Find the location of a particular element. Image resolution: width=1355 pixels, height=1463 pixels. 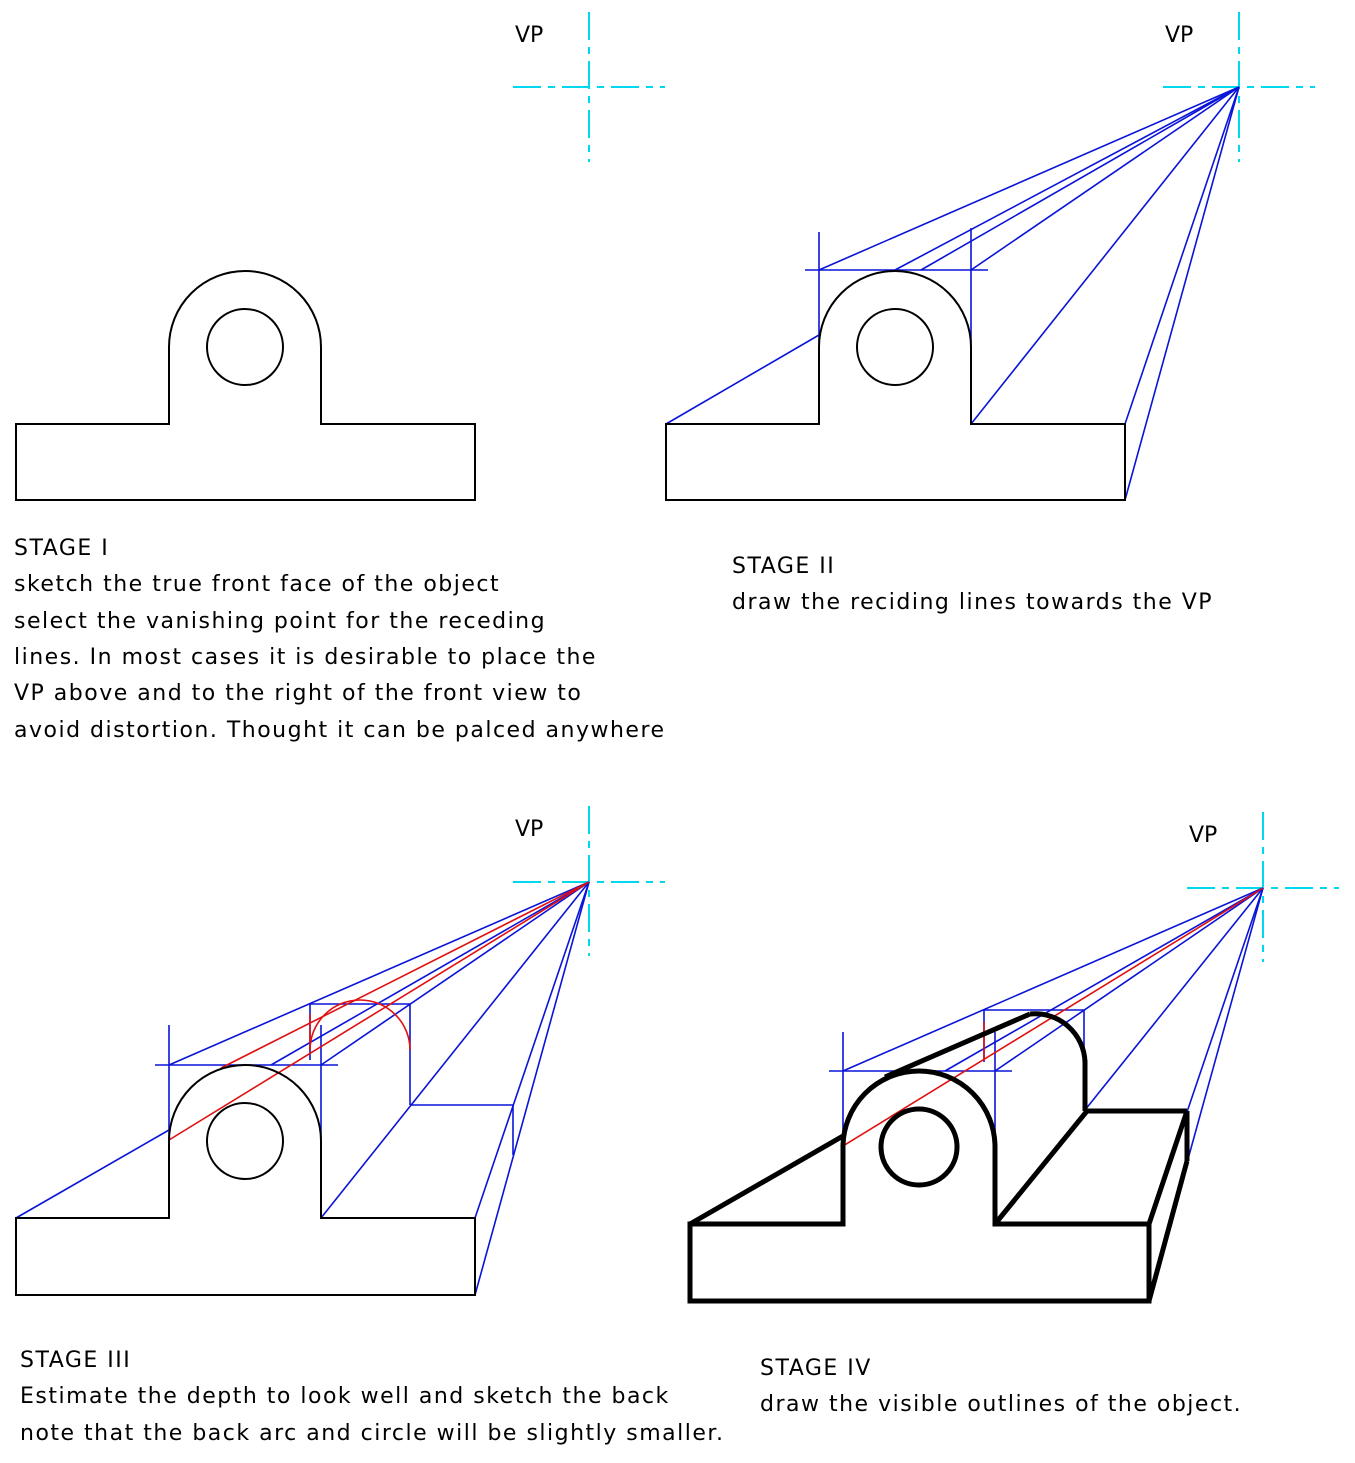

stage-1-caption-line: sketch the true front face of the object is located at coordinates (257, 584).